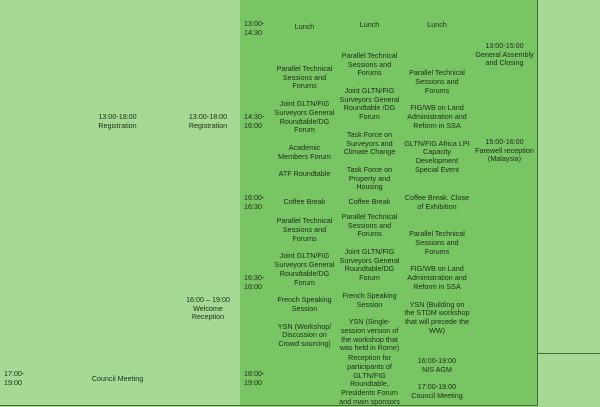  Describe the element at coordinates (505, 55) in the screenshot. I see `day4-assembly: 13:00-15:00 General Assembly and Closing` at that location.